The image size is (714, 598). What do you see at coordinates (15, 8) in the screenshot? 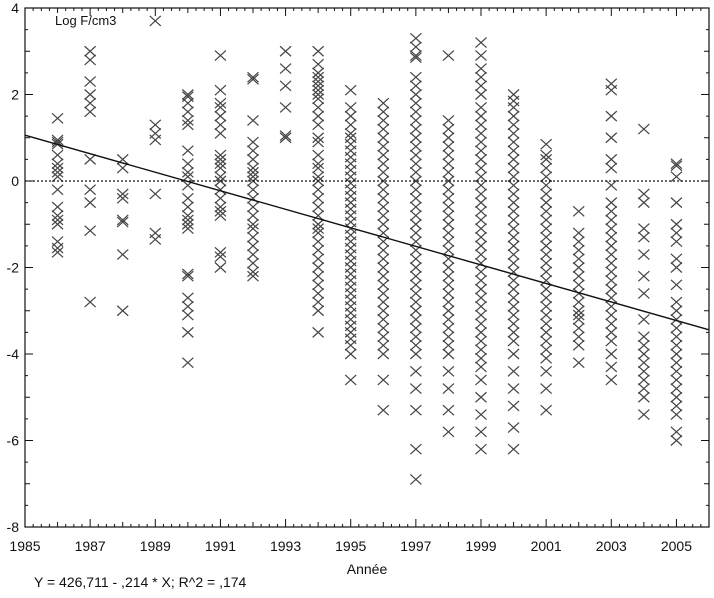
I see `y-tick-label: 4` at bounding box center [15, 8].